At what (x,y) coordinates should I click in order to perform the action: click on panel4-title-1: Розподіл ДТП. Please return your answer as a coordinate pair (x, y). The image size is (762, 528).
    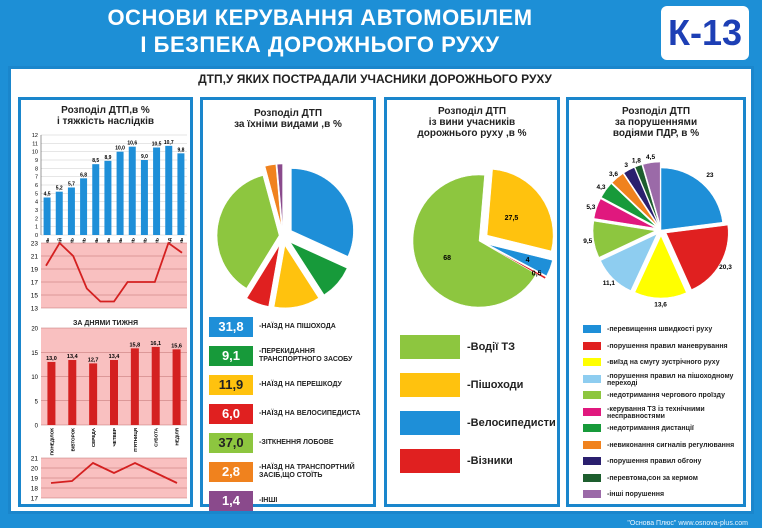
    Looking at the image, I should click on (656, 111).